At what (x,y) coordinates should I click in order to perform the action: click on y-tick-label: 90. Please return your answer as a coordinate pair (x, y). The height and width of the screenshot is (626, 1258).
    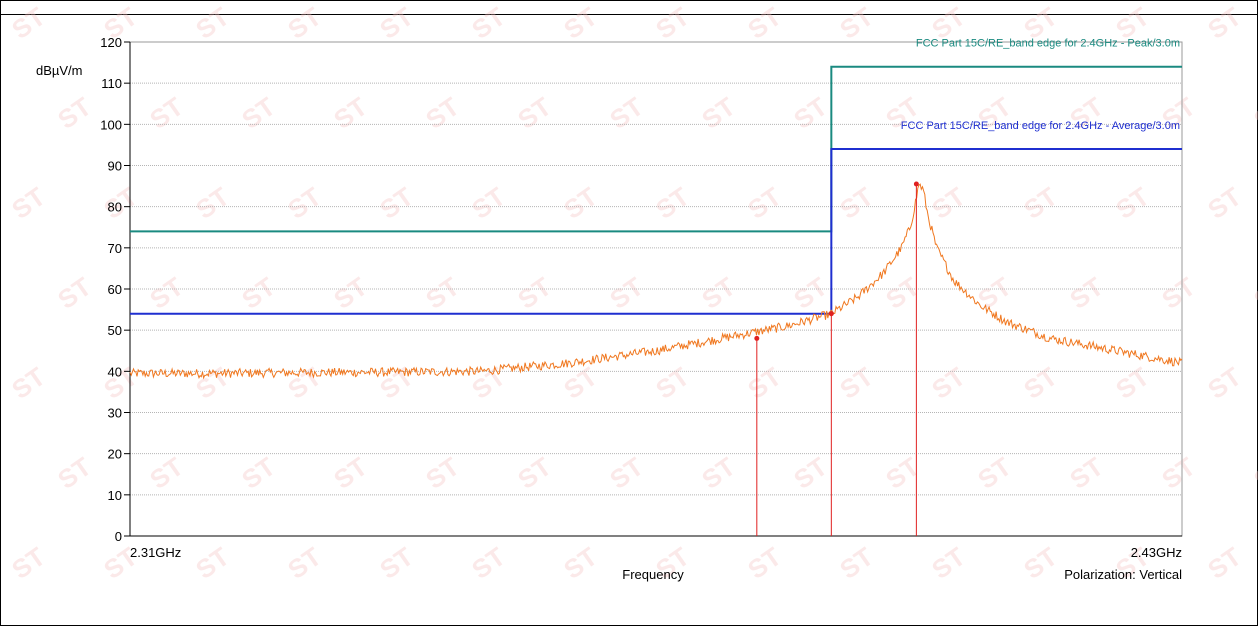
    Looking at the image, I should click on (115, 166).